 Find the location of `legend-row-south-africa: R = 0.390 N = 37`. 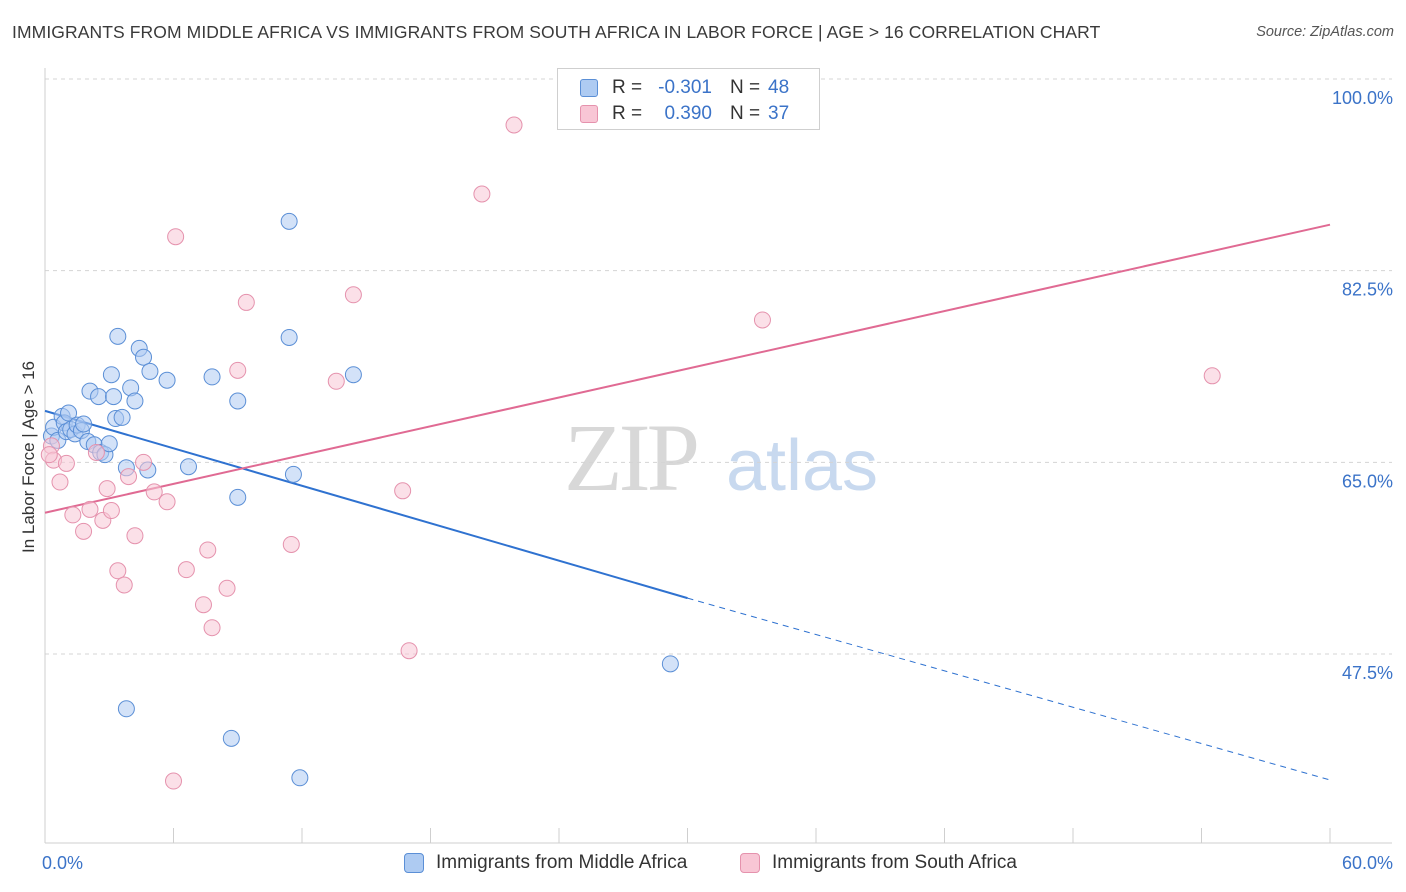

legend-row-south-africa: R = 0.390 N = 37 is located at coordinates (684, 114).